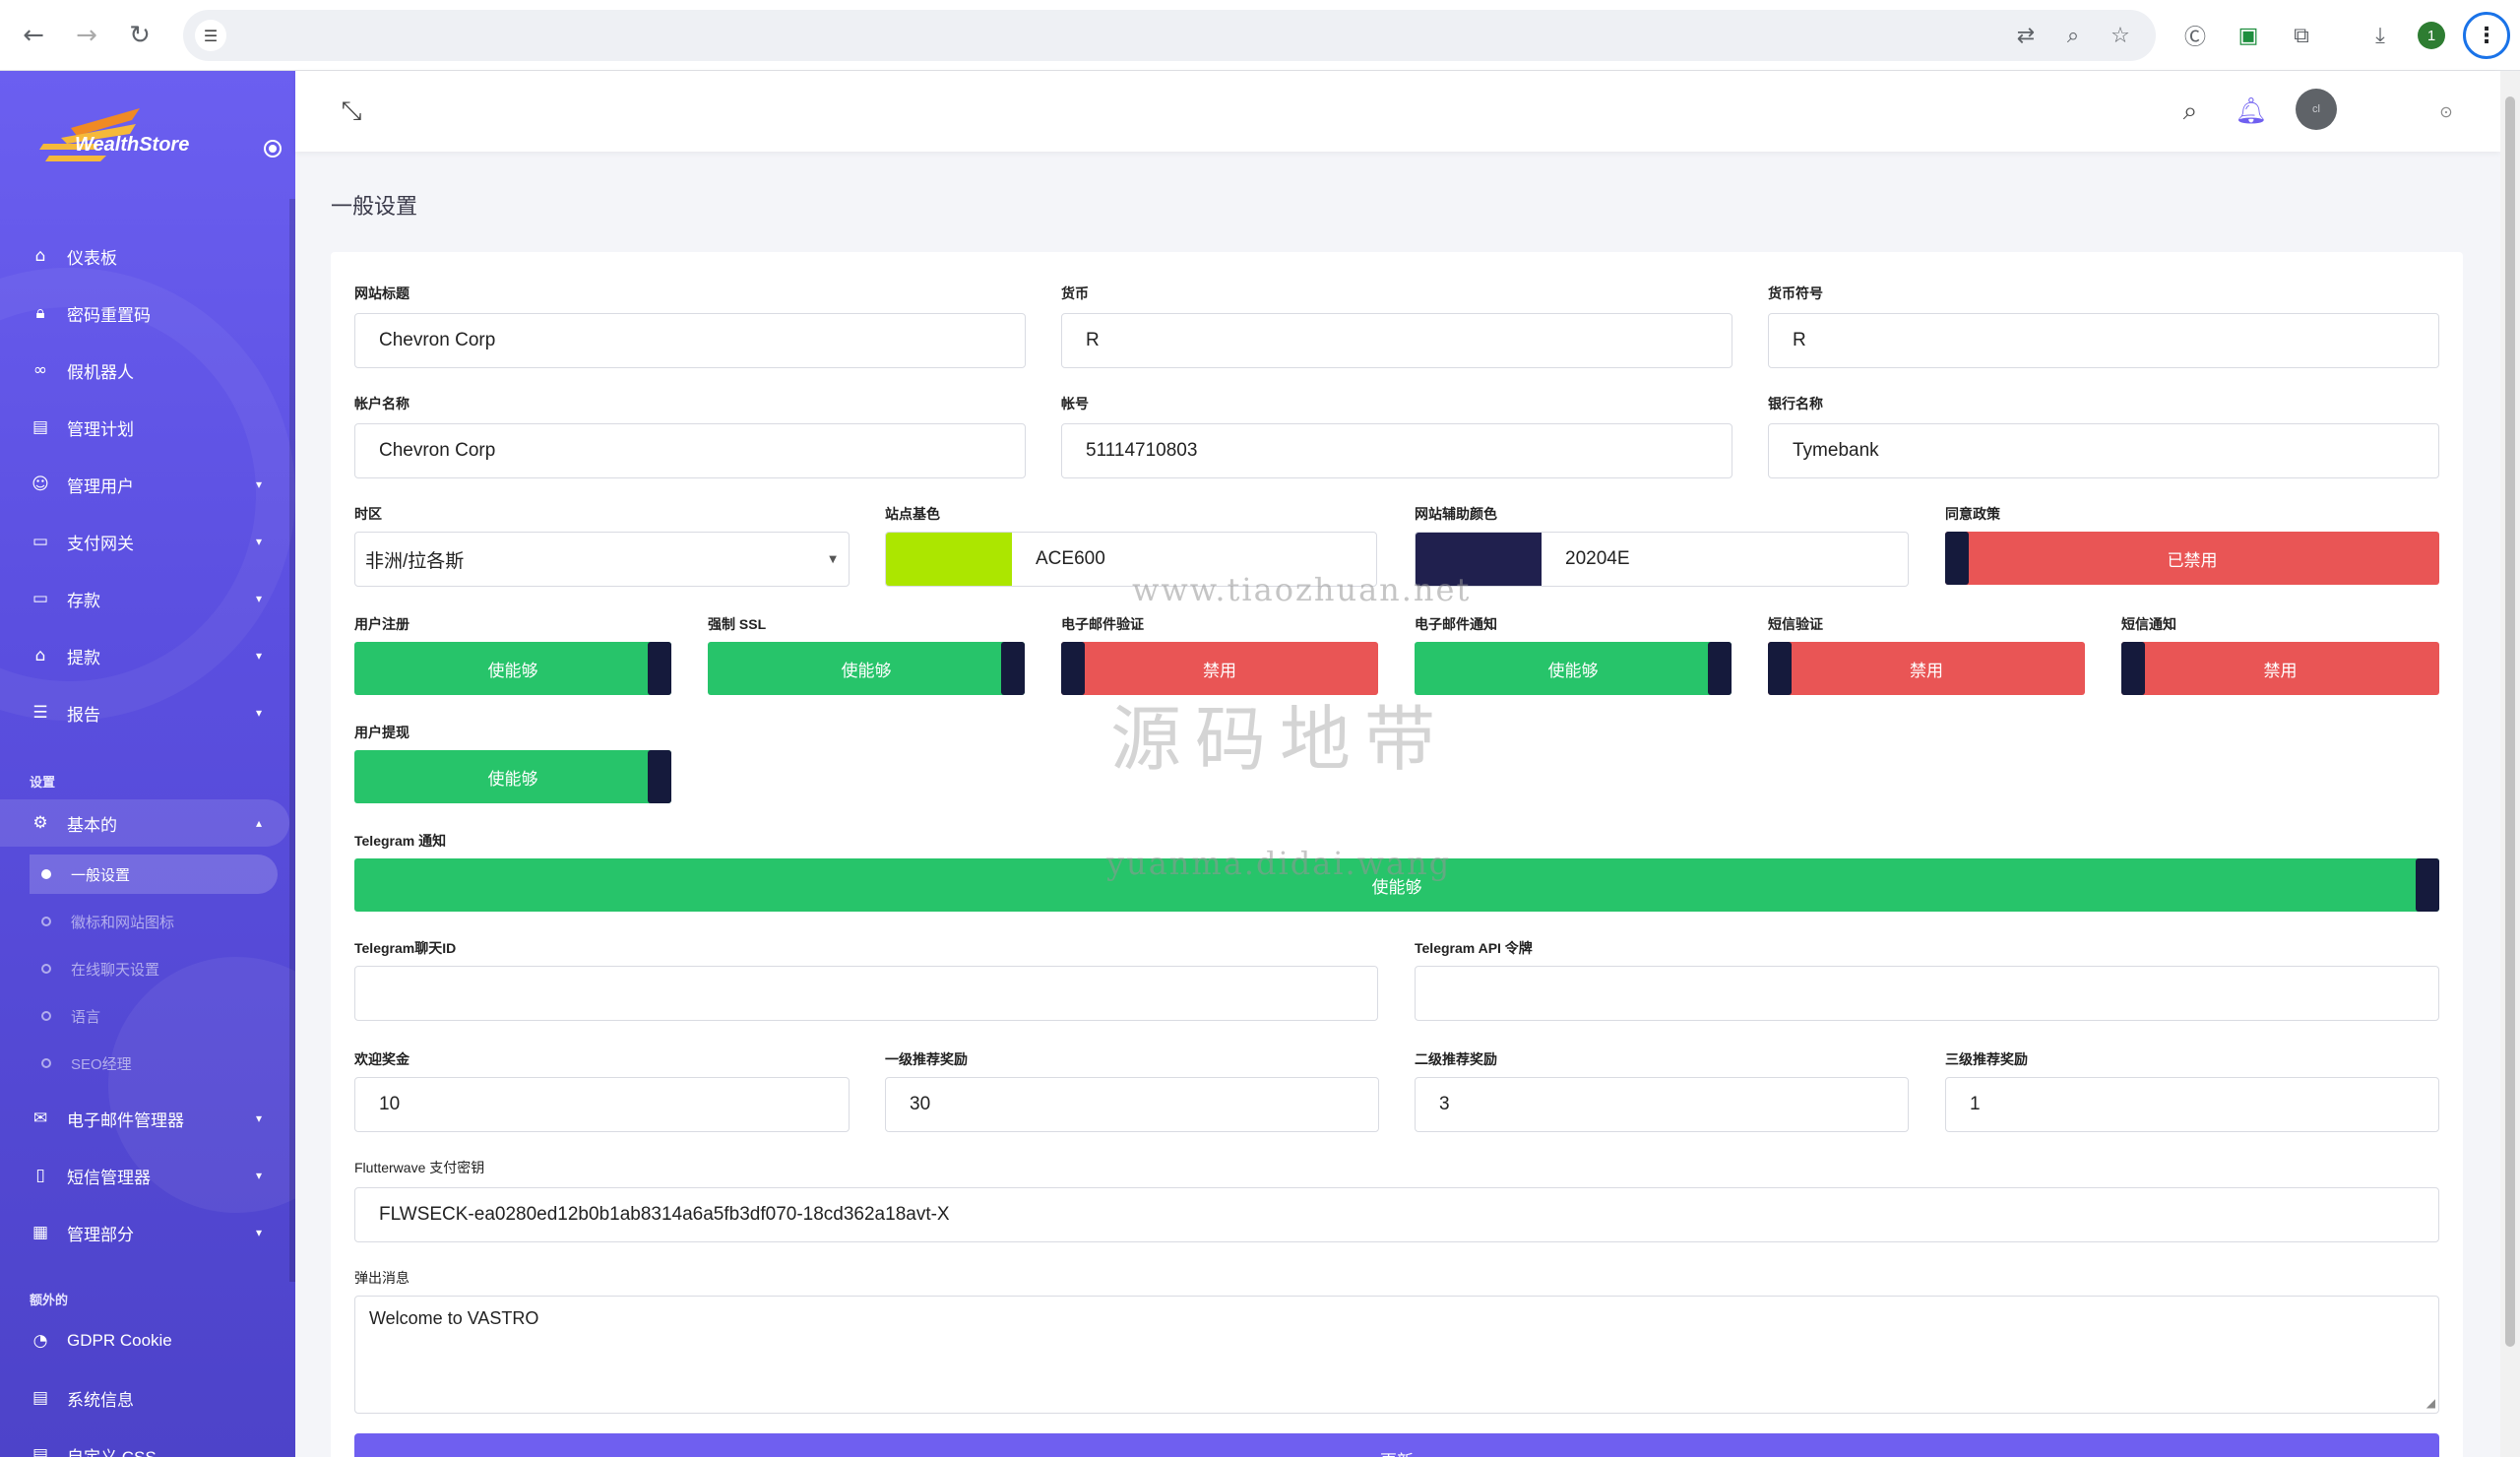 This screenshot has height=1457, width=2520. What do you see at coordinates (1396, 1445) in the screenshot?
I see `update-button: 更新` at bounding box center [1396, 1445].